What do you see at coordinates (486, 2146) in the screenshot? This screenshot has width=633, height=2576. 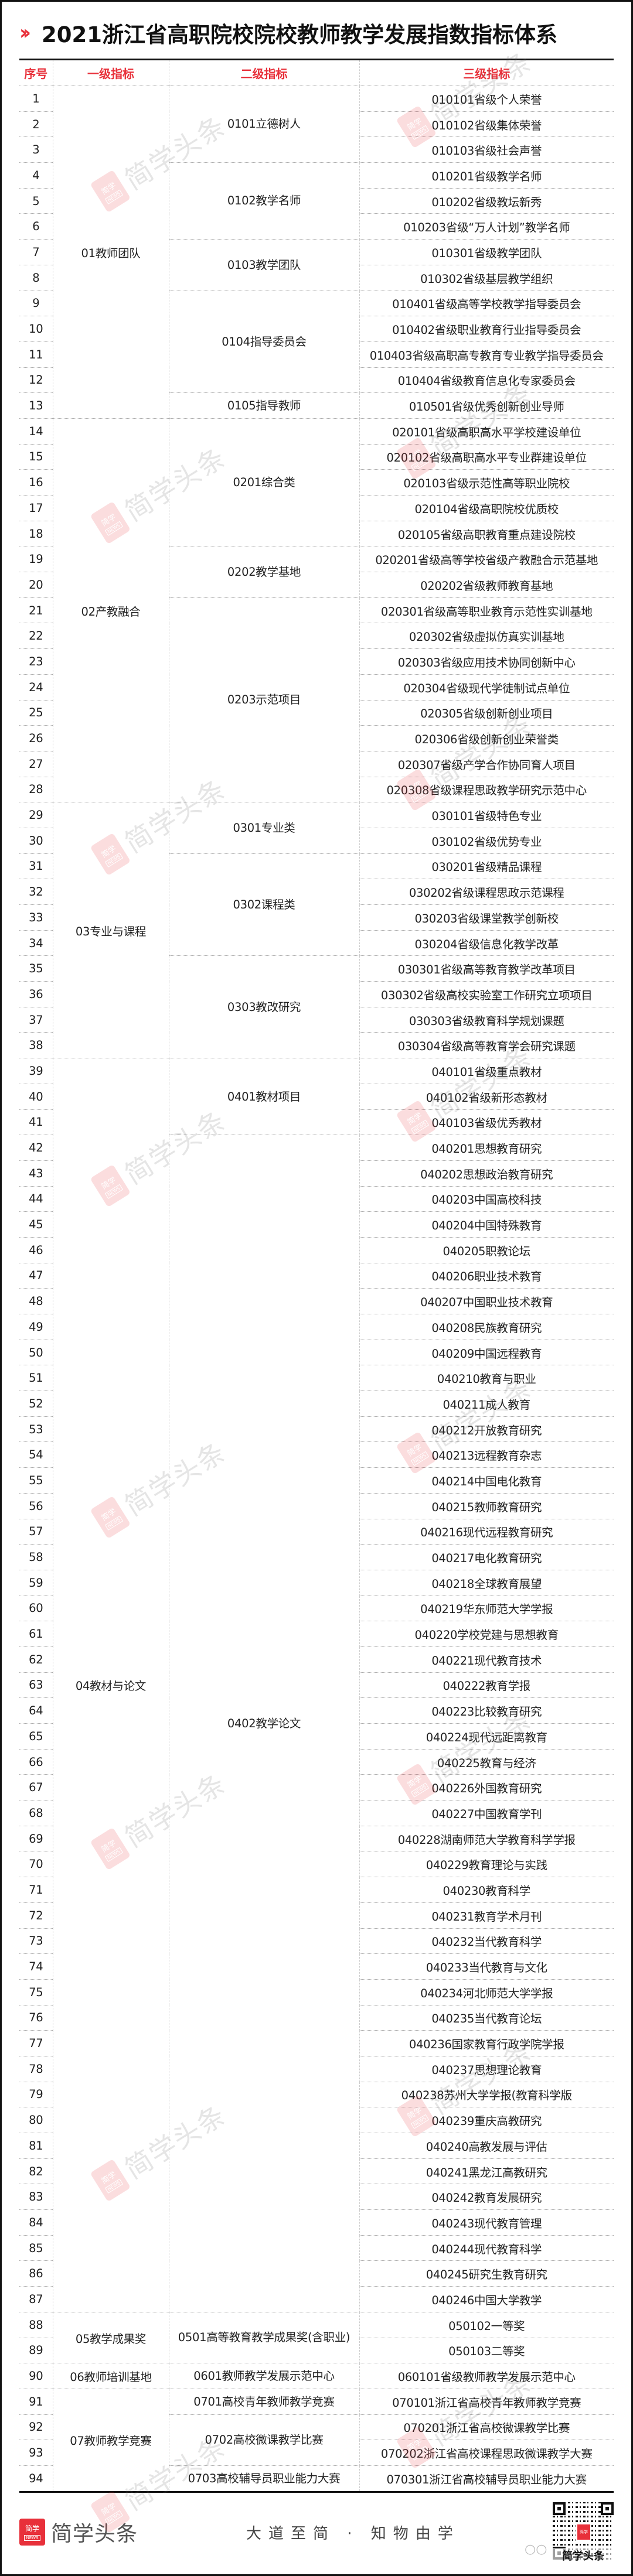 I see `level3-indicator: 040240高教发展与评估` at bounding box center [486, 2146].